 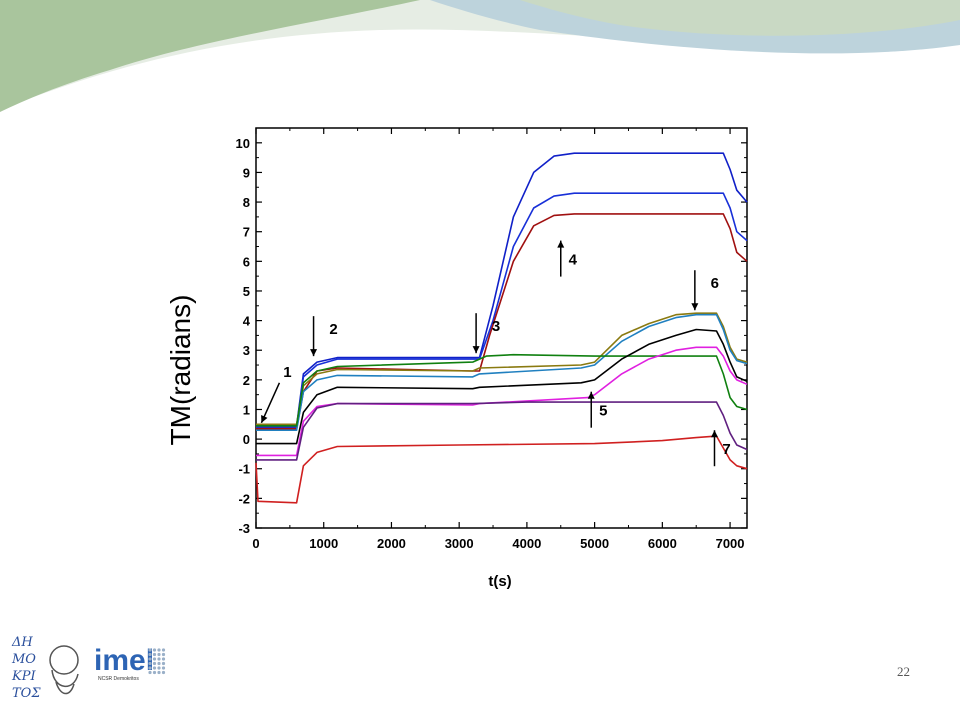 What do you see at coordinates (499, 581) in the screenshot?
I see `x-axis-label: t(s)` at bounding box center [499, 581].